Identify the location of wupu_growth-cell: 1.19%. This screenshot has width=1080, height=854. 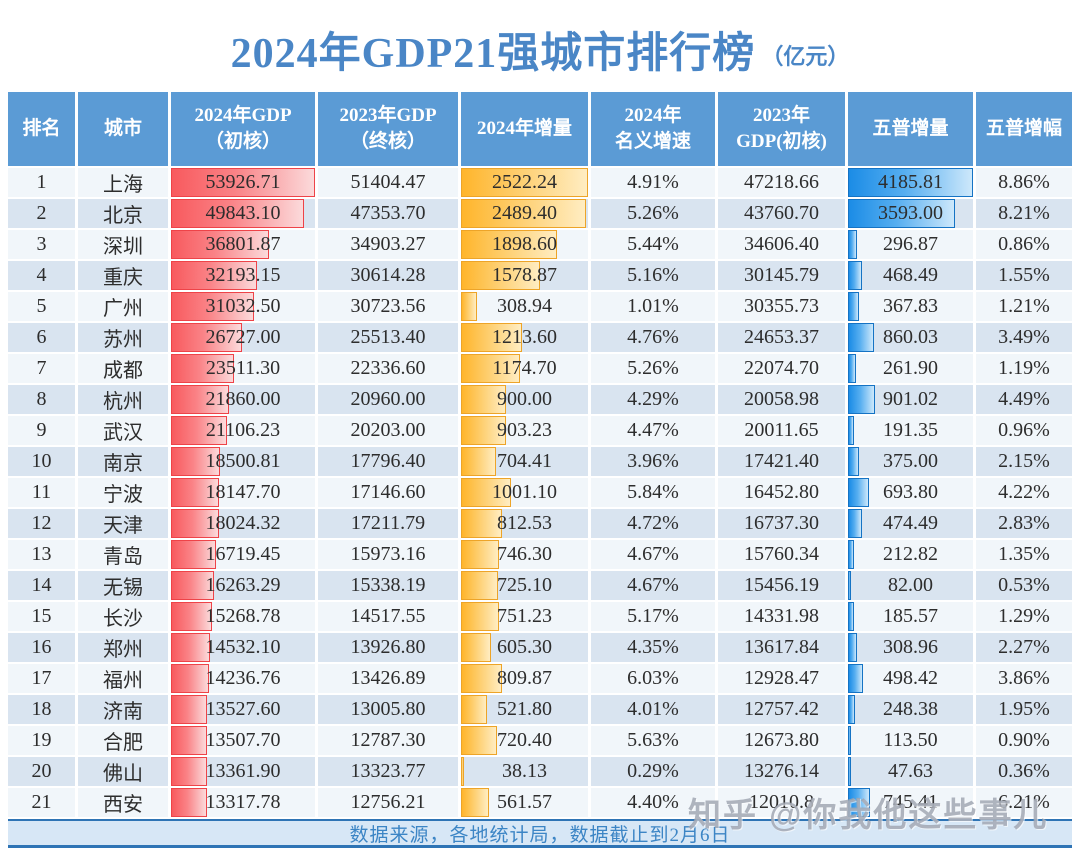
(1024, 368).